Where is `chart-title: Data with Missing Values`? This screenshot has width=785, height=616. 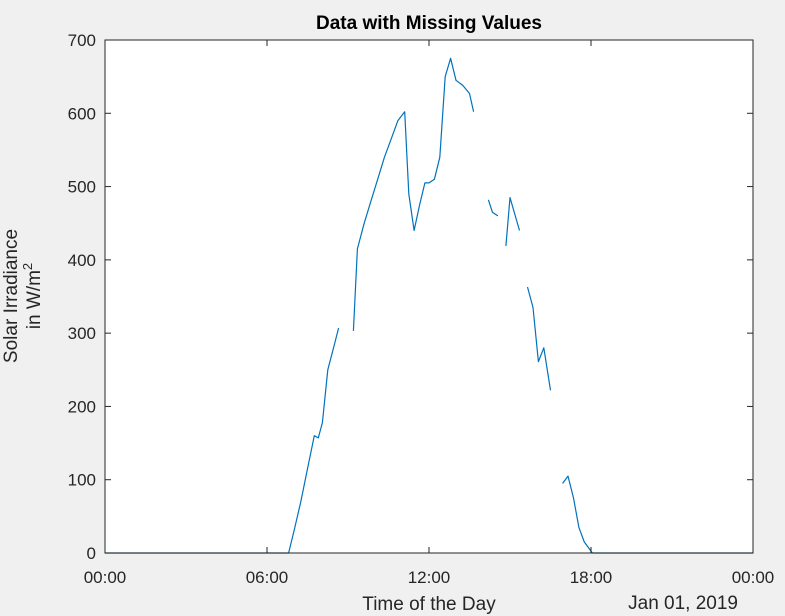
chart-title: Data with Missing Values is located at coordinates (429, 23).